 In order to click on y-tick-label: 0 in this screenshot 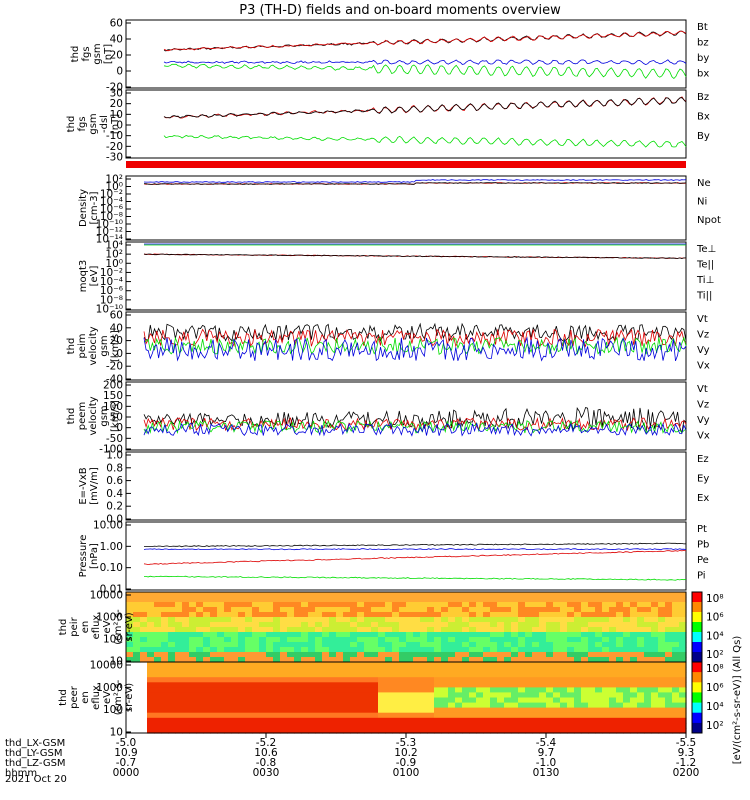, I will do `click(119, 126)`.